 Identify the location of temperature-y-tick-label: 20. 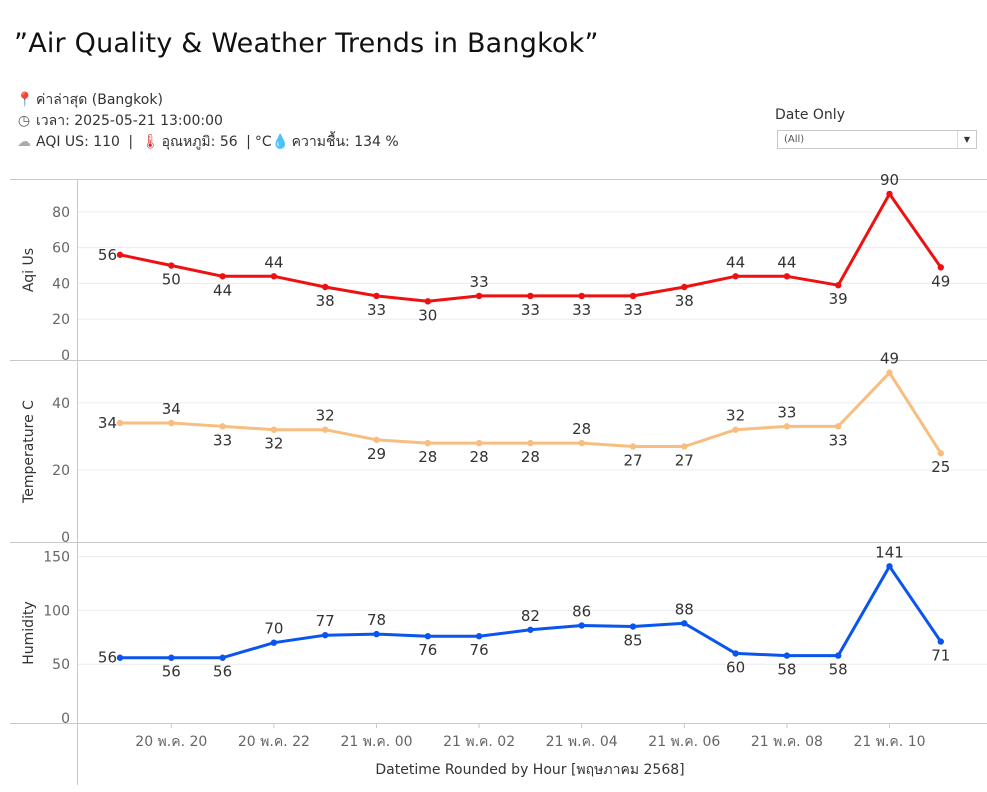
(61, 471).